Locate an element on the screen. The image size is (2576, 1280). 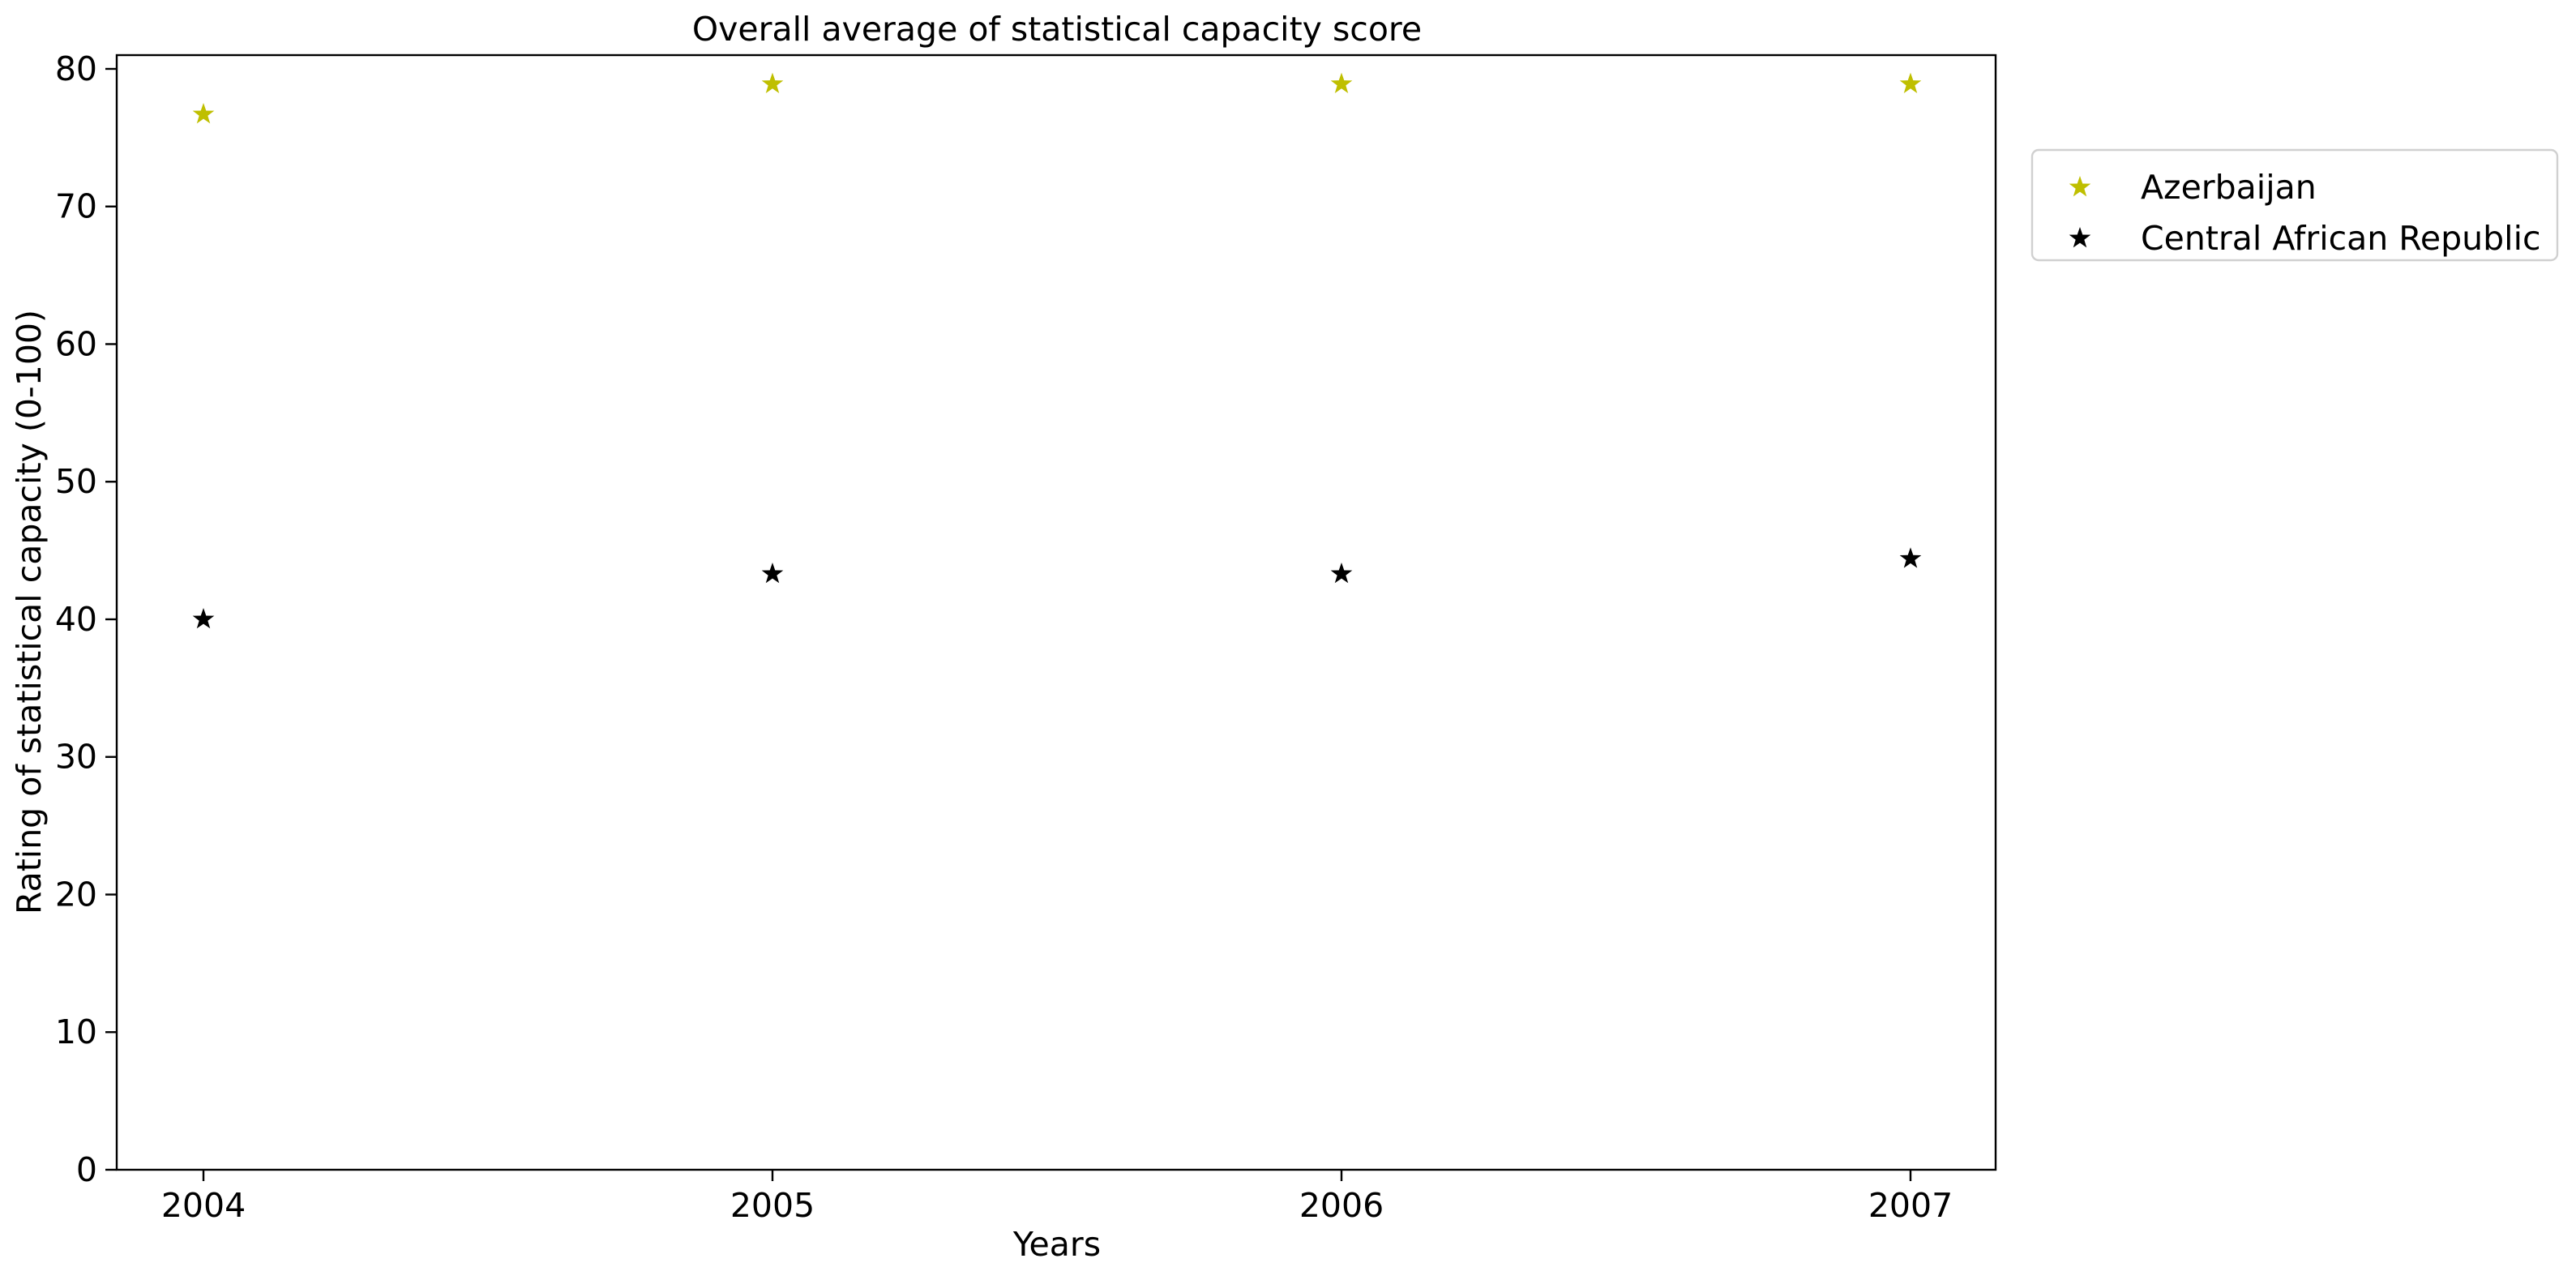
x-axis: 2004 2005 2006 2007 is located at coordinates (1057, 1197).